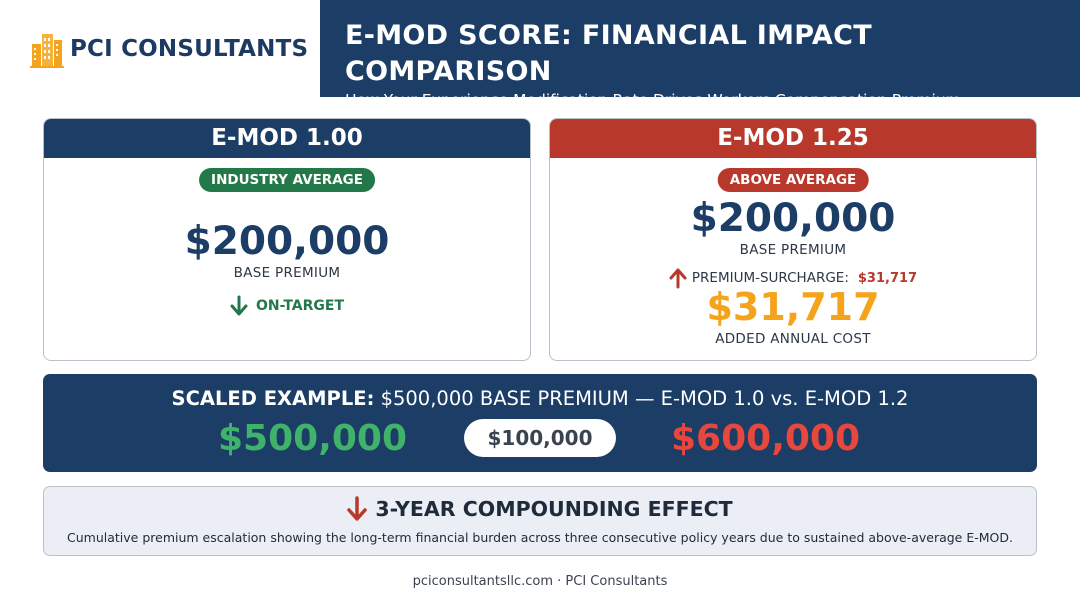 The width and height of the screenshot is (1080, 603). Describe the element at coordinates (770, 278) in the screenshot. I see `surcharge-label: PREMIUM-SURCHARGE:` at that location.